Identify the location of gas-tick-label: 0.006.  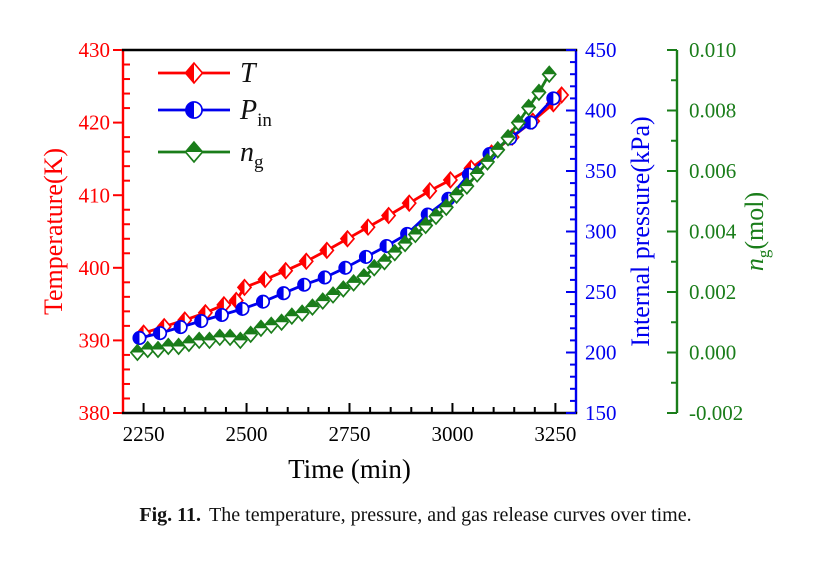
(712, 171).